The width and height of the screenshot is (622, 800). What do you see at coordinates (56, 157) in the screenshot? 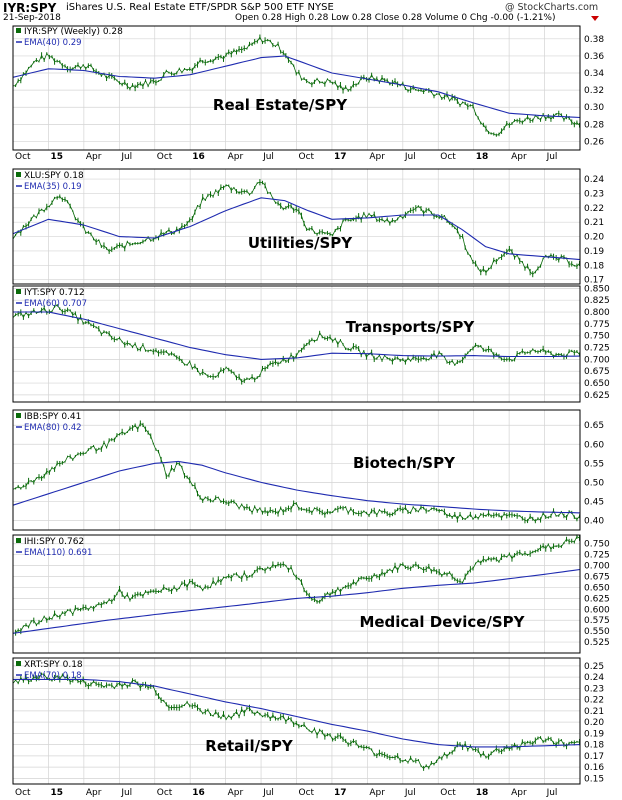
I see `x-tick-label: 15` at bounding box center [56, 157].